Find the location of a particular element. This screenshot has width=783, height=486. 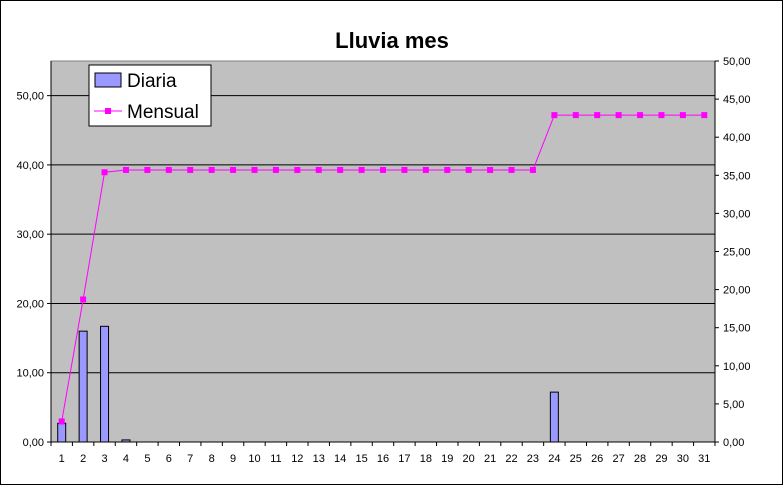

right-tick-label: 0,00 is located at coordinates (733, 443).